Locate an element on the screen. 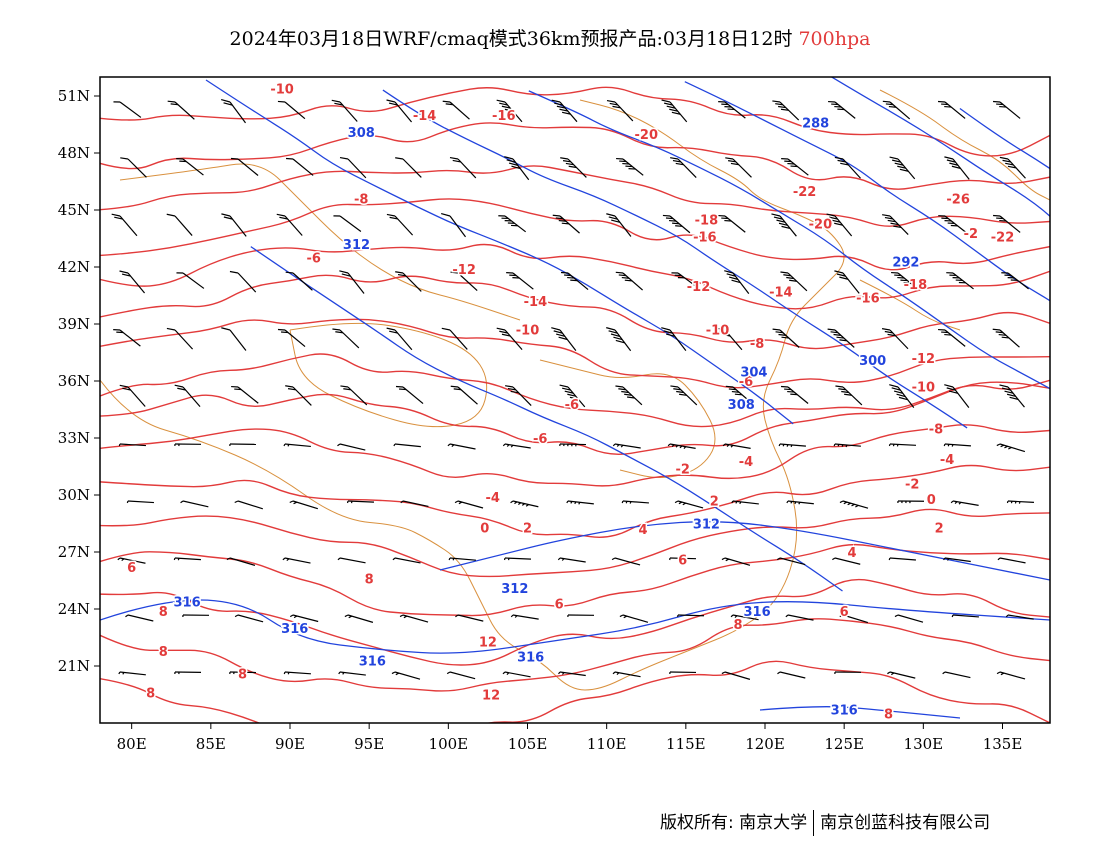 The width and height of the screenshot is (1100, 850). temperature-label: 2 is located at coordinates (714, 502).